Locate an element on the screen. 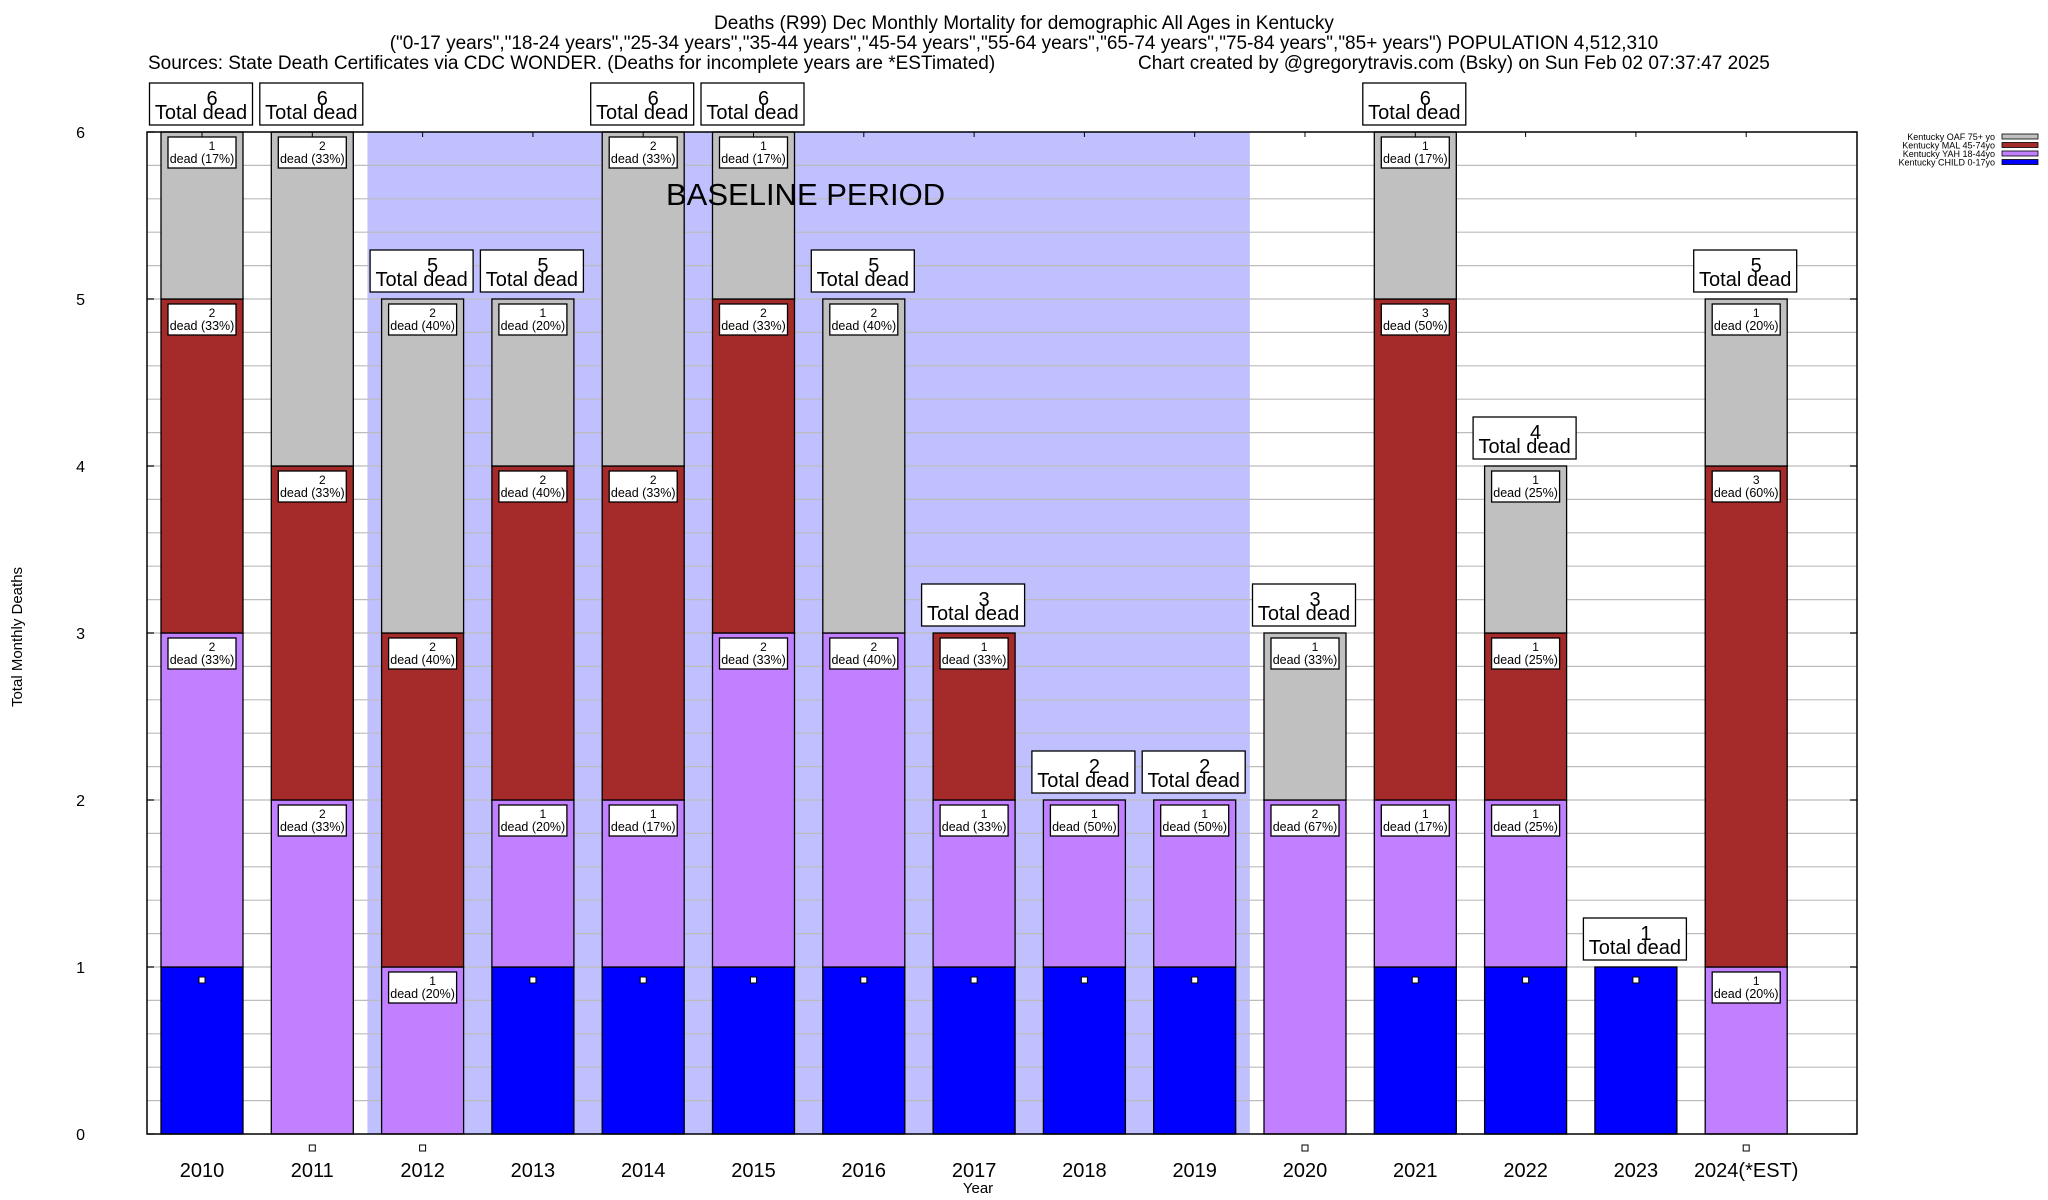 The image size is (2048, 1200). y-tick-label: 1 is located at coordinates (80, 968).